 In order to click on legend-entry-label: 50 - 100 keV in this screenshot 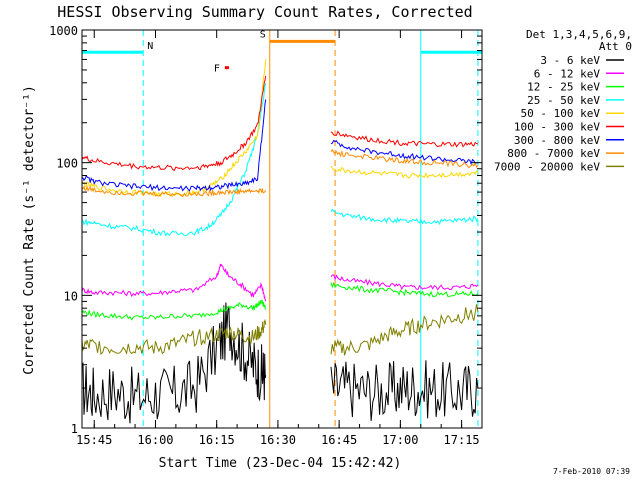, I will do `click(561, 113)`.